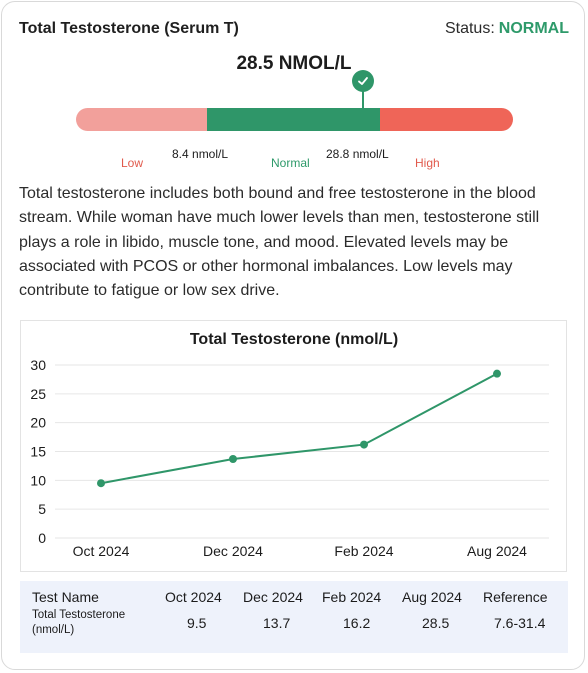 This screenshot has width=588, height=673. What do you see at coordinates (79, 622) in the screenshot?
I see `table-cell-test-name: Total Testosterone (nmol/L)` at bounding box center [79, 622].